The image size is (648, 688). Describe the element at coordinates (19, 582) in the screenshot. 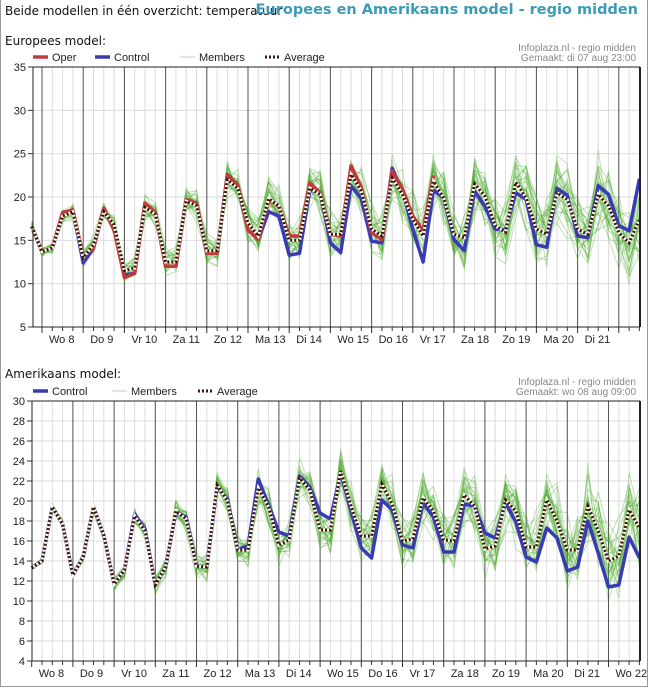

I see `y-tick-label: 12` at that location.